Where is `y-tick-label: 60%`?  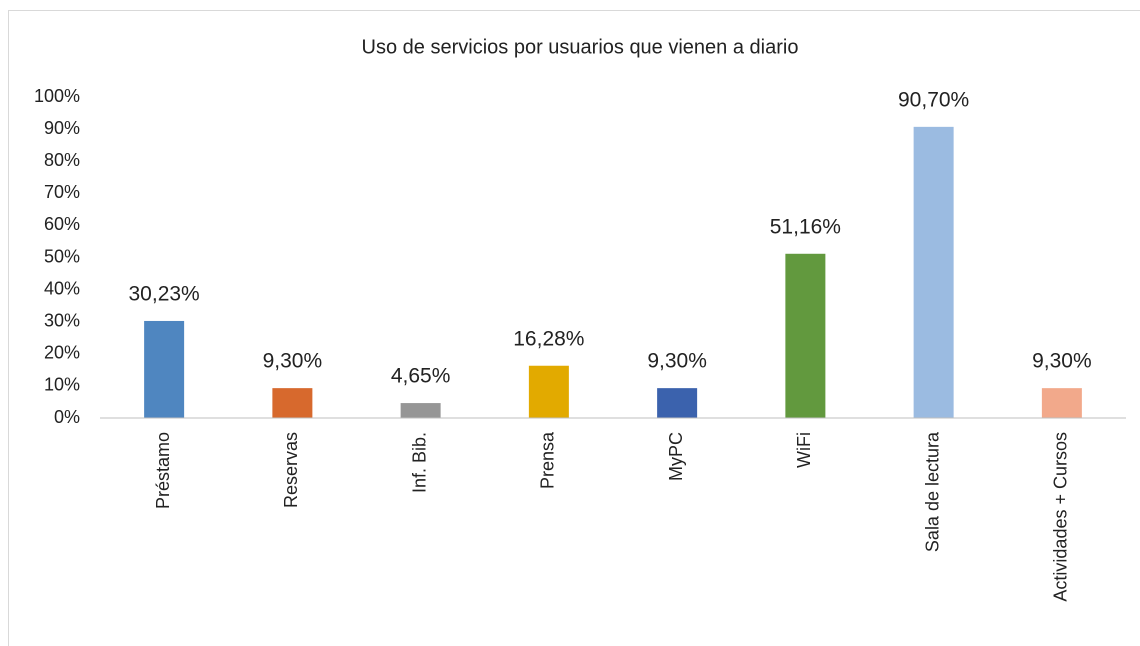 y-tick-label: 60% is located at coordinates (62, 224).